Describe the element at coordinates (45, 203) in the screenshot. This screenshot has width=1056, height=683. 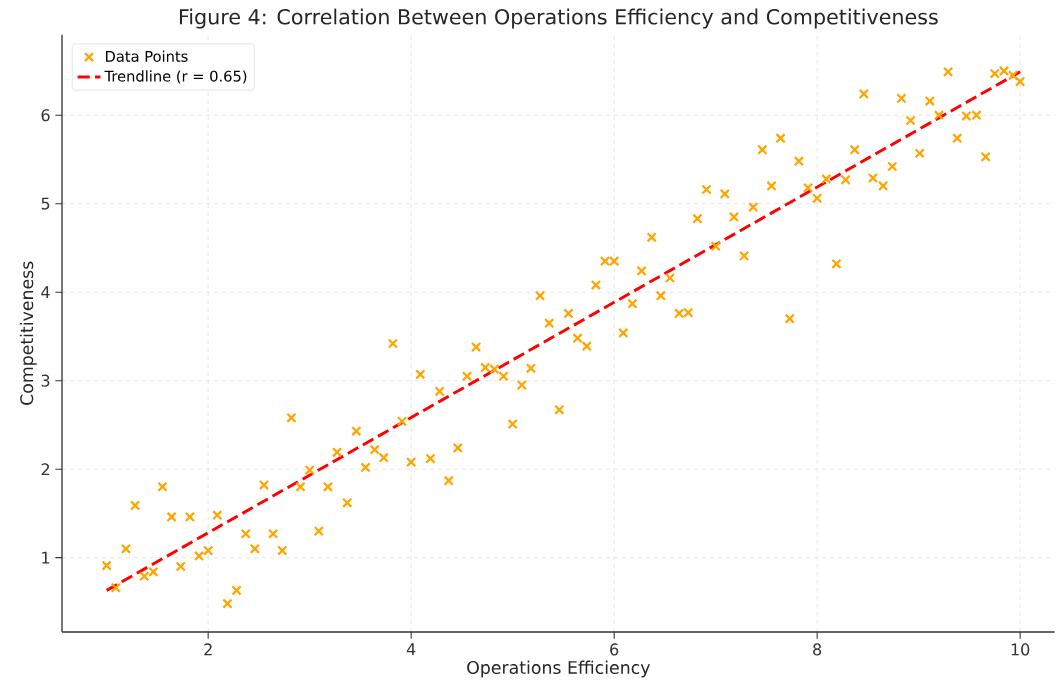
I see `y-tick-label: 5` at that location.